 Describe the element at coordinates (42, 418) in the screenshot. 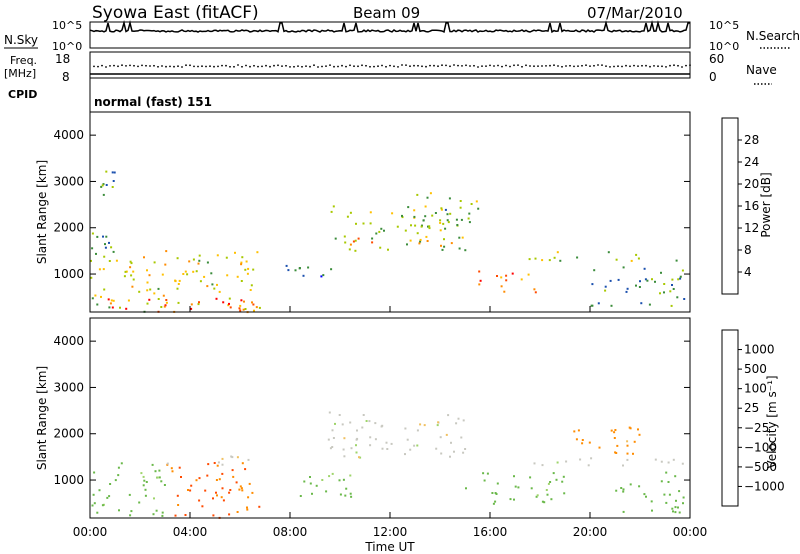

I see `velocity-ylabel: Slant Range [km]` at that location.